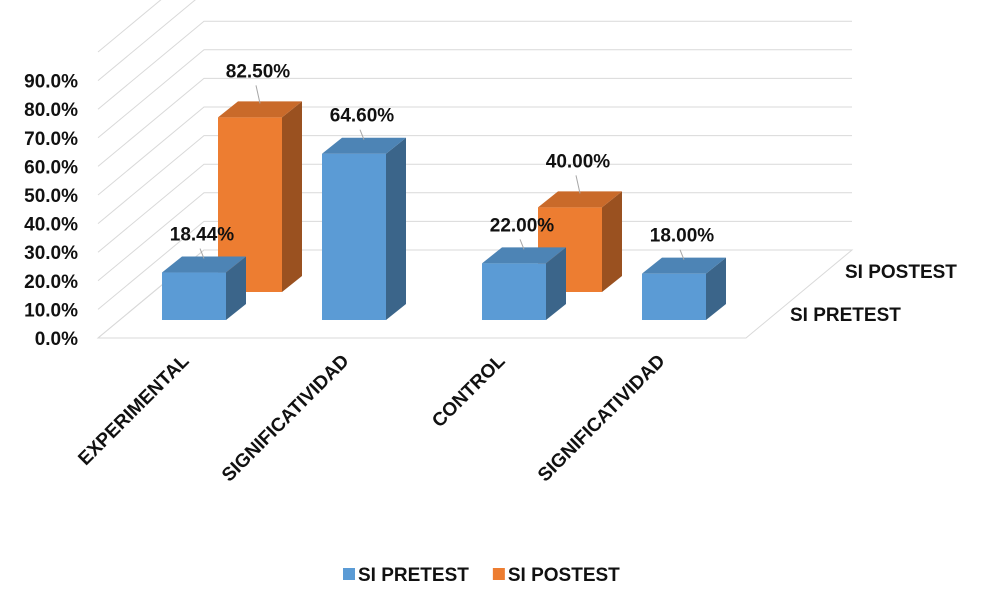  I want to click on bar-si-postest, so click(580, 241).